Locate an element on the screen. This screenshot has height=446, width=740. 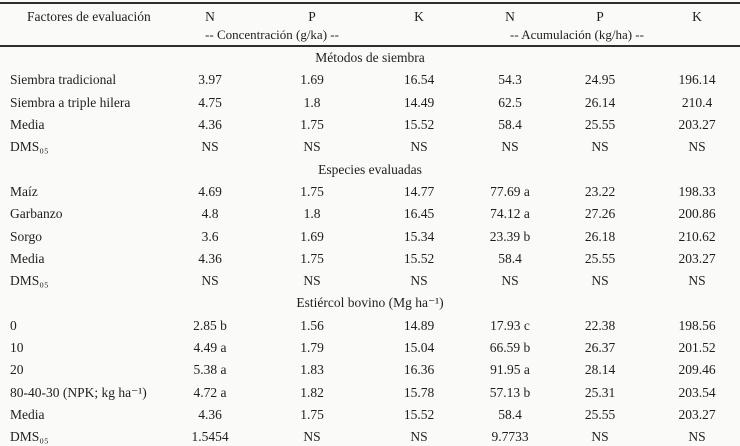
section-row-2: Estiércol bovino (Mg ha⁻¹) is located at coordinates (370, 303).